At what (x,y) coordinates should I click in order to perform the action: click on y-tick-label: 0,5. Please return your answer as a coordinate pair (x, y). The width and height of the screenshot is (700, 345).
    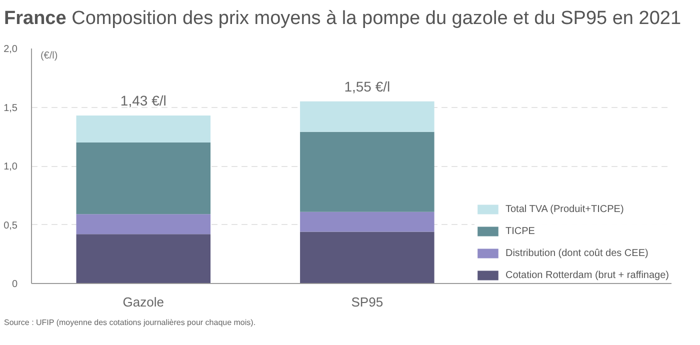
    Looking at the image, I should click on (11, 226).